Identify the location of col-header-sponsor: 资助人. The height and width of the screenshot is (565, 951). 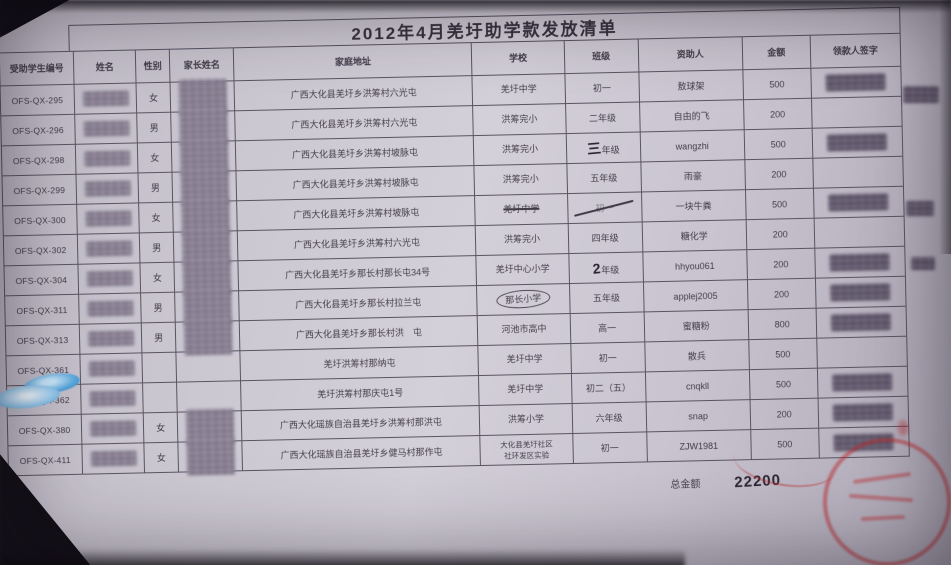
(690, 54).